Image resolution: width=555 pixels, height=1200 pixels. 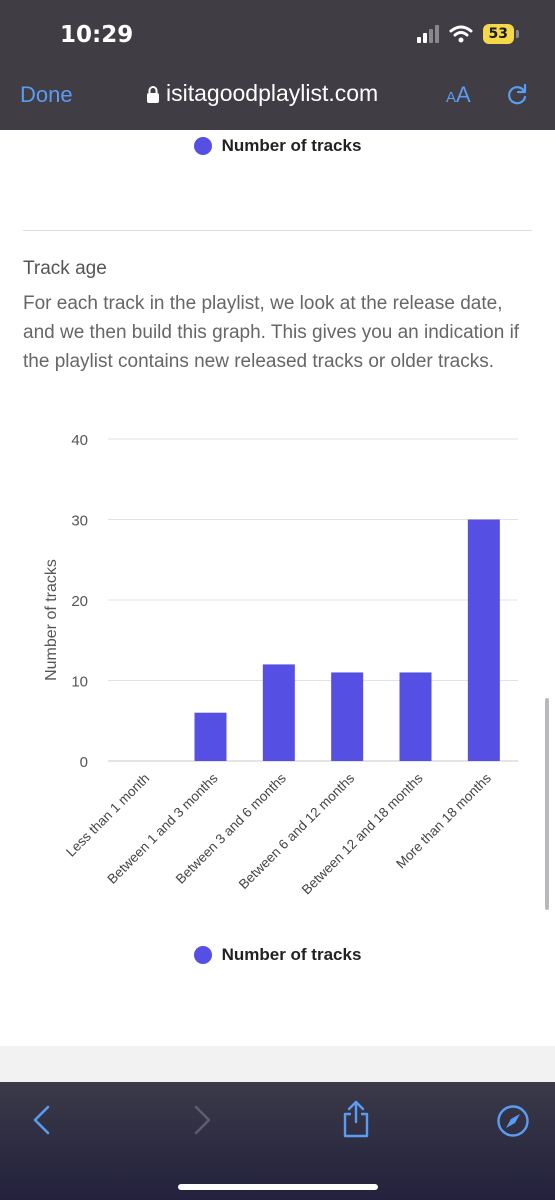 I want to click on x-tick-label: Between 3 and 6 months, so click(x=231, y=828).